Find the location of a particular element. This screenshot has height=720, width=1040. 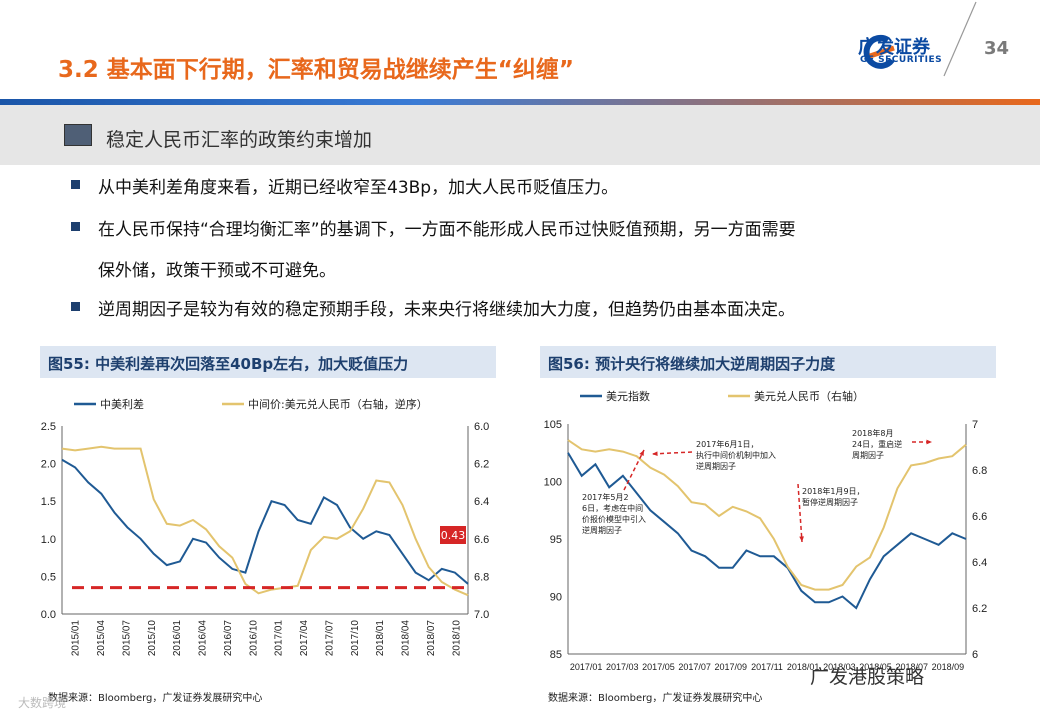

x-tick-label: 2017/04 is located at coordinates (304, 638).